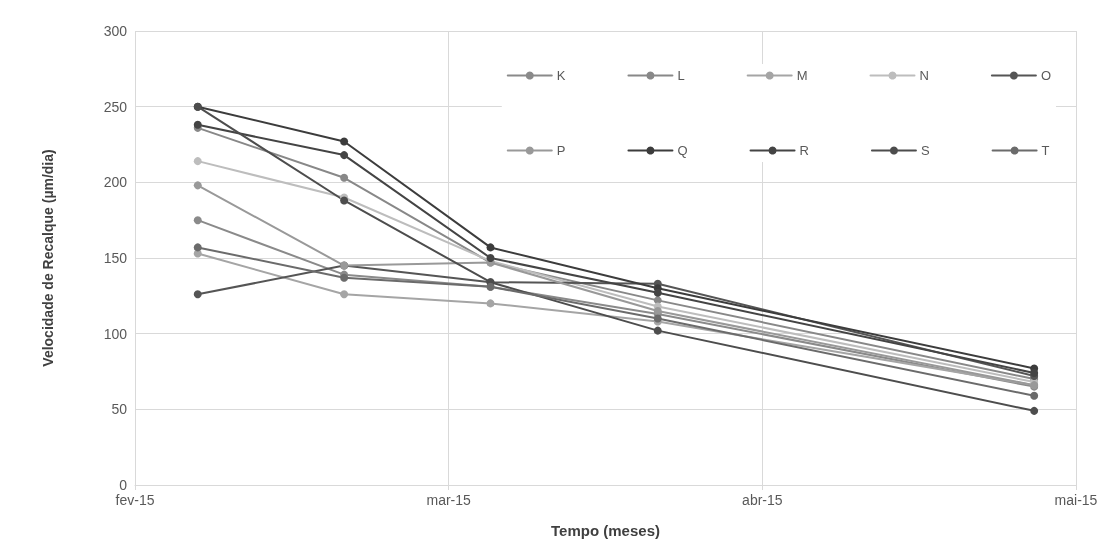 Image resolution: width=1116 pixels, height=559 pixels. What do you see at coordinates (1045, 150) in the screenshot?
I see `legend-label: T` at bounding box center [1045, 150].